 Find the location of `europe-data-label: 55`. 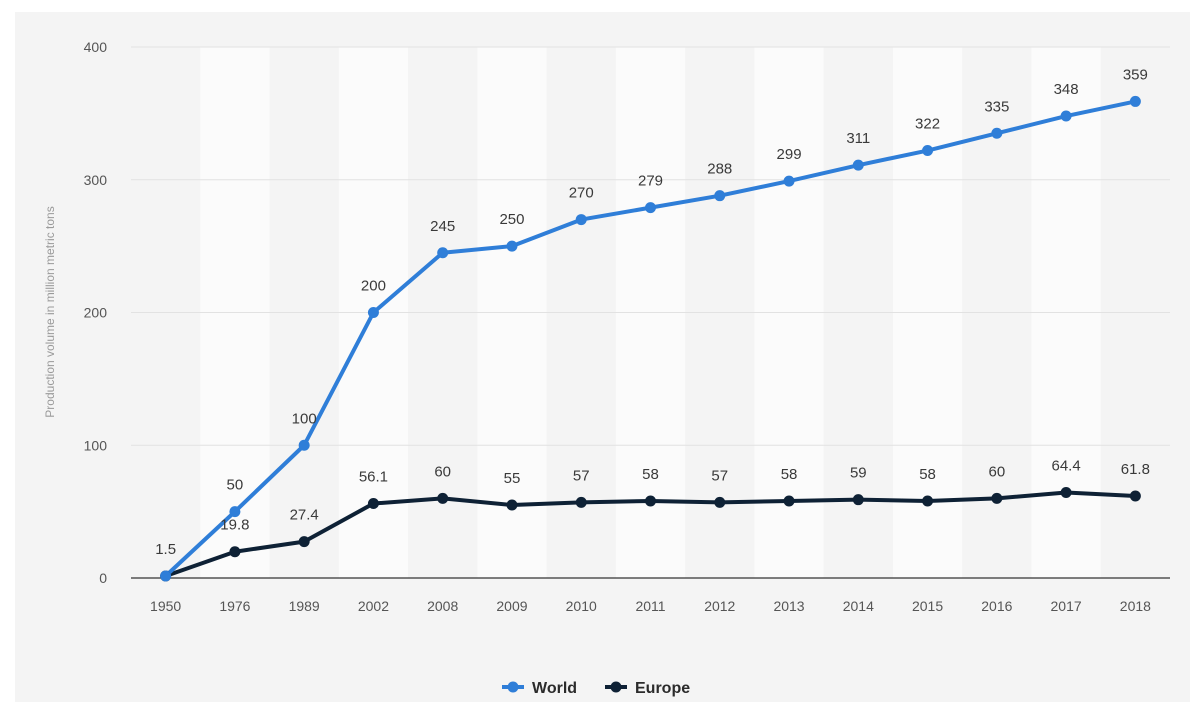

europe-data-label: 55 is located at coordinates (512, 478).